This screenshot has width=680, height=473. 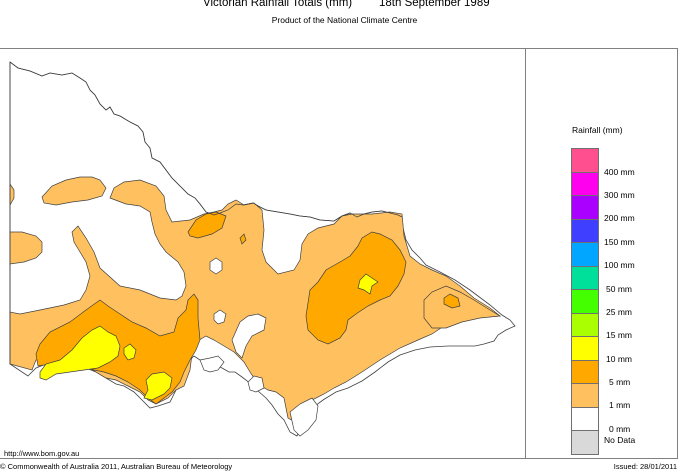 What do you see at coordinates (619, 218) in the screenshot?
I see `legend-label: 200 mm` at bounding box center [619, 218].